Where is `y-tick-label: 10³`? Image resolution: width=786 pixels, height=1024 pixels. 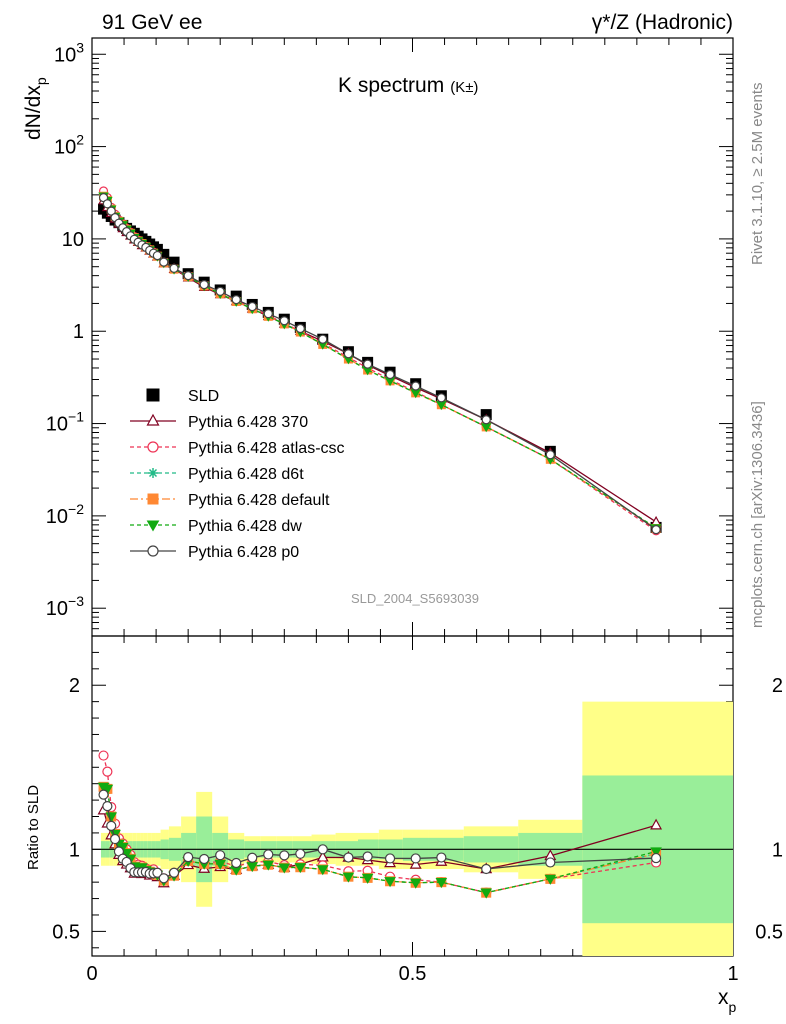
y-tick-label: 10³ is located at coordinates (69, 52).